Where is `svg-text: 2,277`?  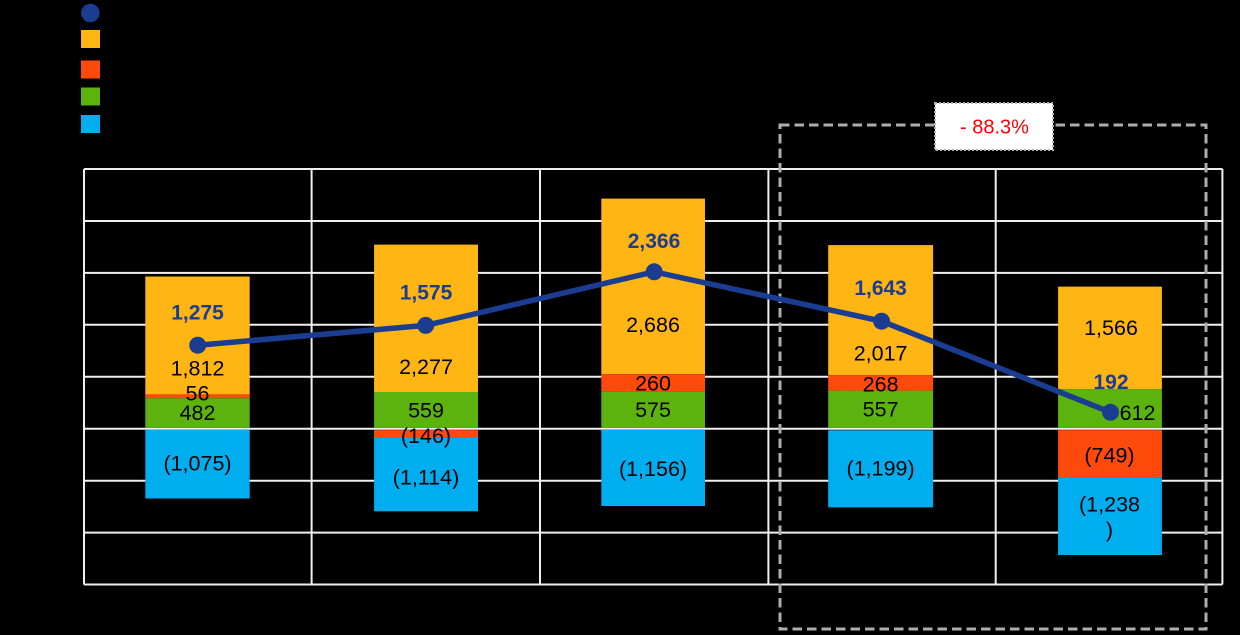
svg-text: 2,277 is located at coordinates (426, 367).